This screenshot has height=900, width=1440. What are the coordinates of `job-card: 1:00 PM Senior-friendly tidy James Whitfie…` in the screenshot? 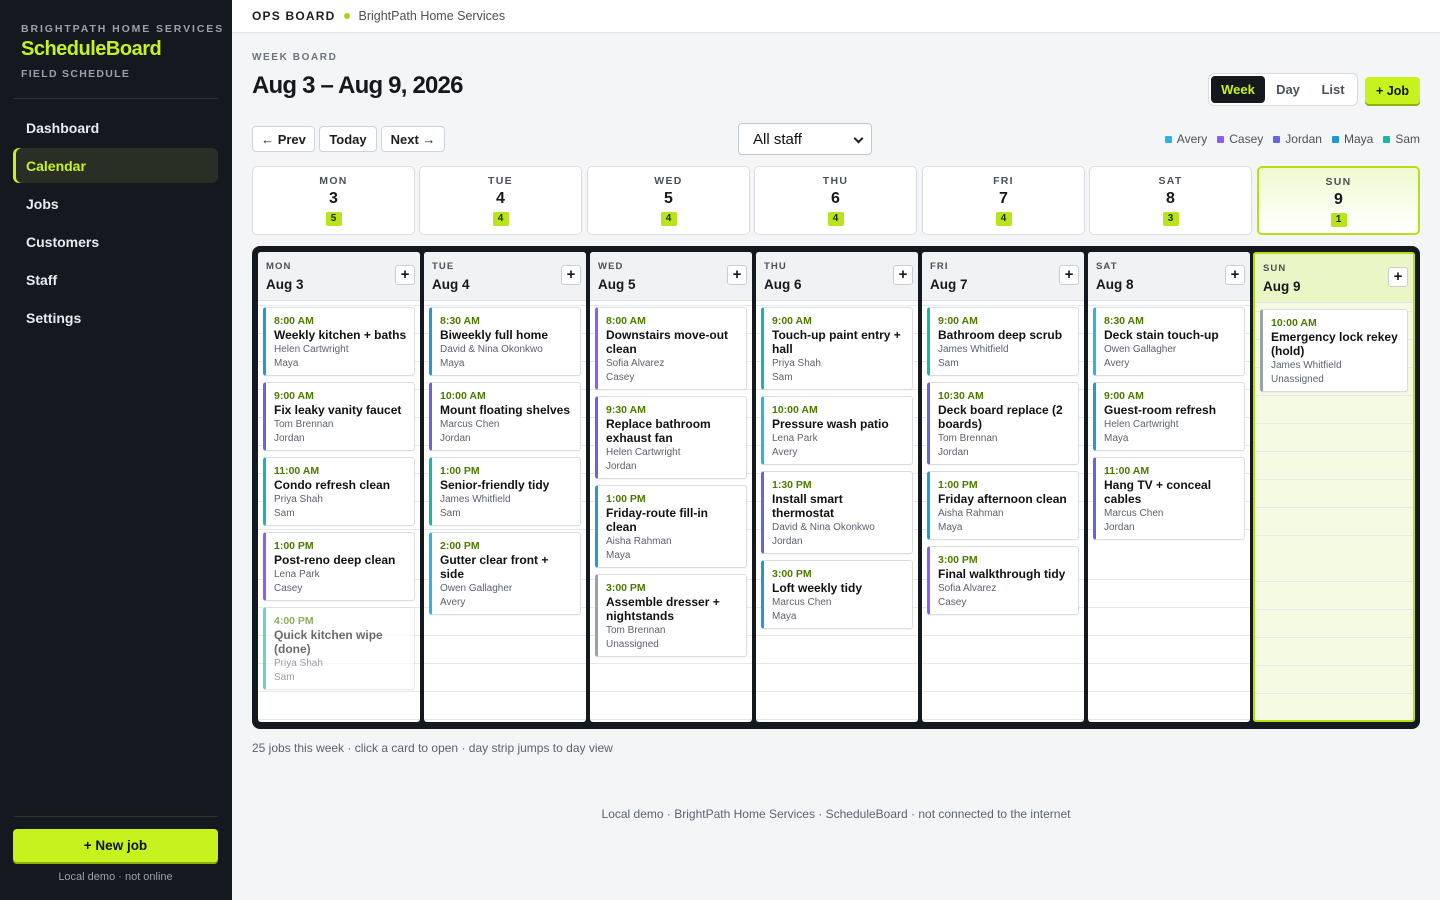 It's located at (505, 491).